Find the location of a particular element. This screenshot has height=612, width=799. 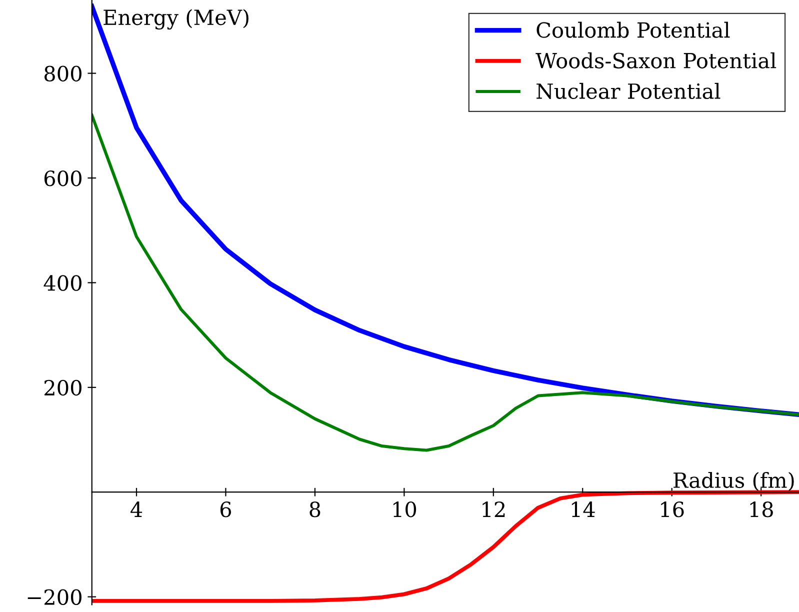

y-axis-title: Energy (MeV) is located at coordinates (176, 19).